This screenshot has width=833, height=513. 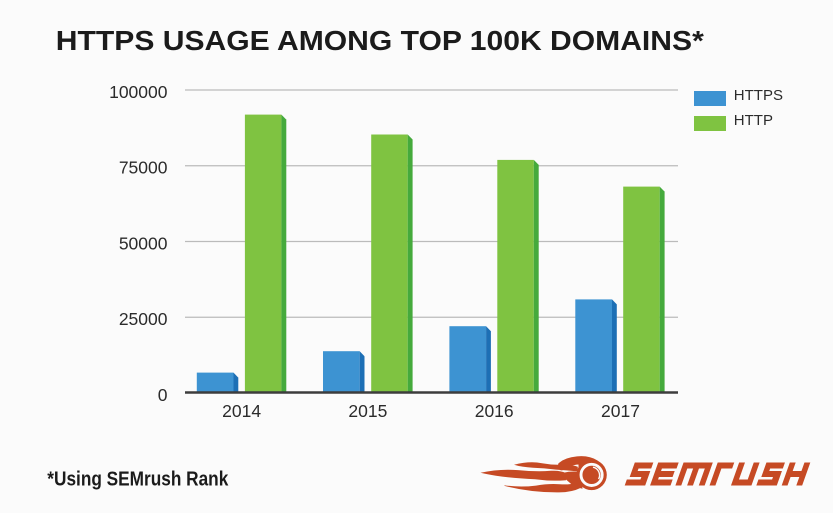 What do you see at coordinates (138, 92) in the screenshot?
I see `svg-text: 100000` at bounding box center [138, 92].